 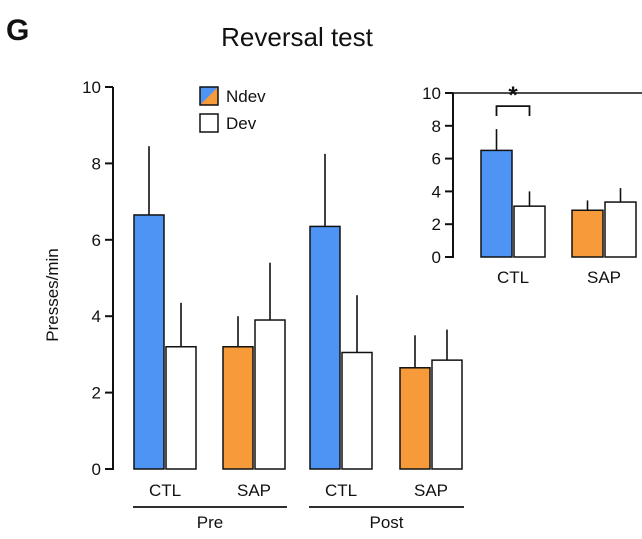 What do you see at coordinates (436, 257) in the screenshot?
I see `inset-tick-label: 0` at bounding box center [436, 257].